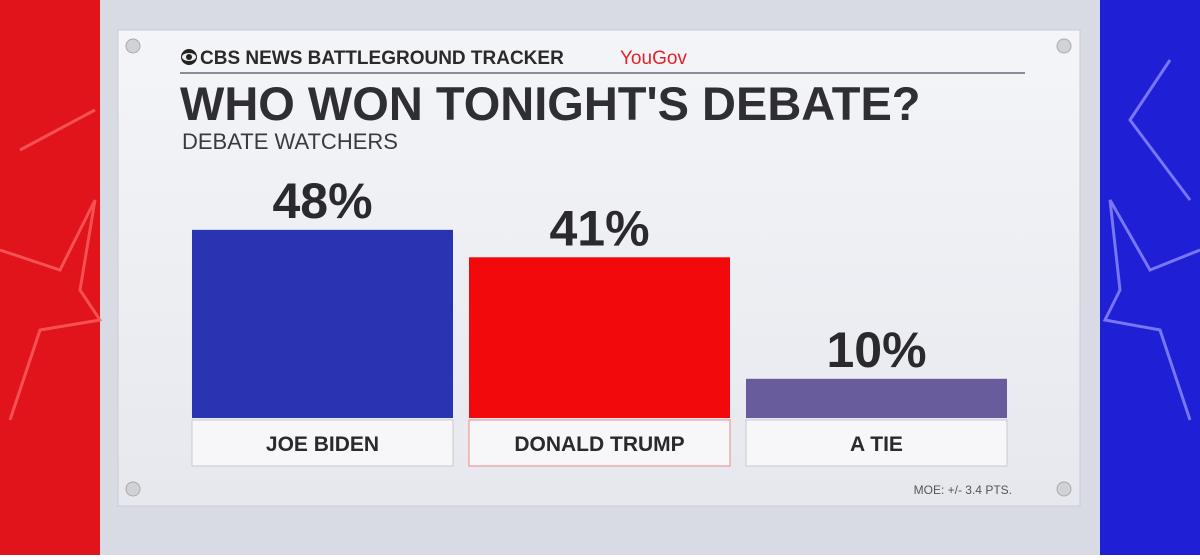  I want to click on subtitle: DEBATE WATCHERS, so click(290, 141).